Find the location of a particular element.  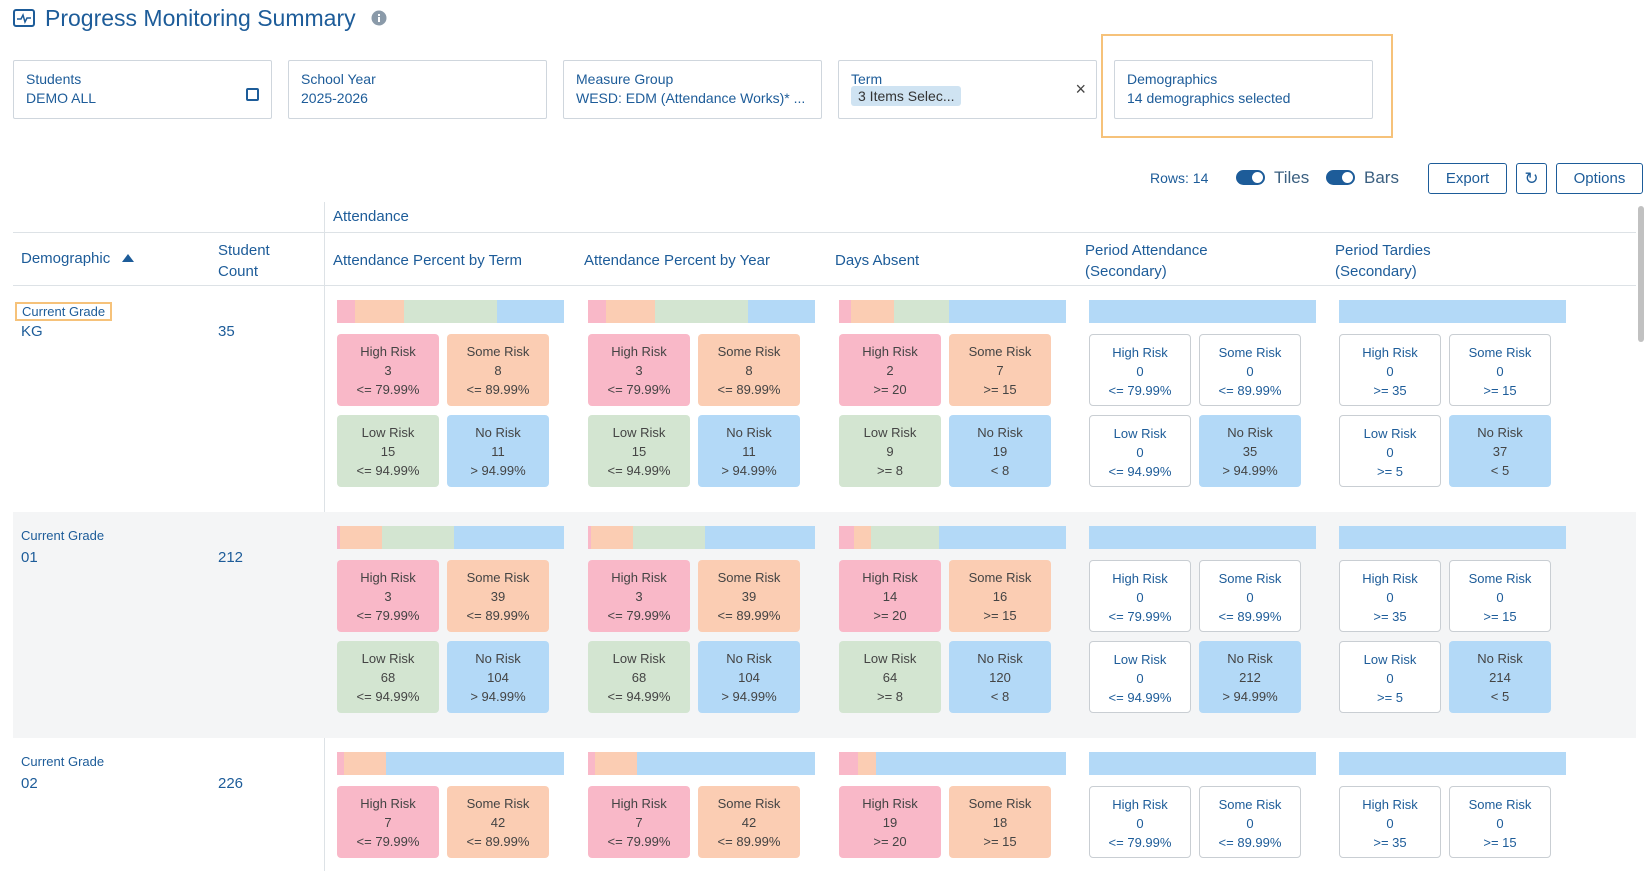

edit-icon is located at coordinates (252, 94).